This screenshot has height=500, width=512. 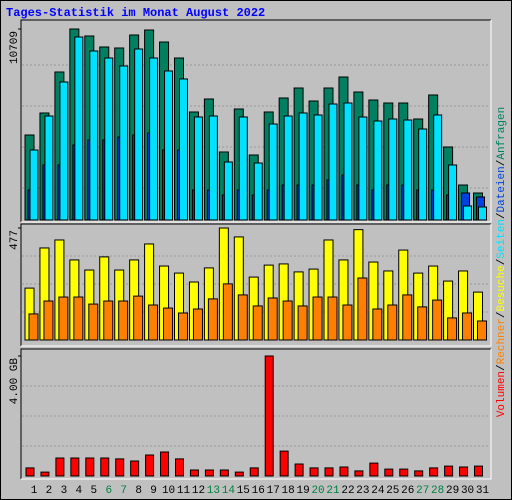 What do you see at coordinates (362, 491) in the screenshot?
I see `x-tick-label: 23` at bounding box center [362, 491].